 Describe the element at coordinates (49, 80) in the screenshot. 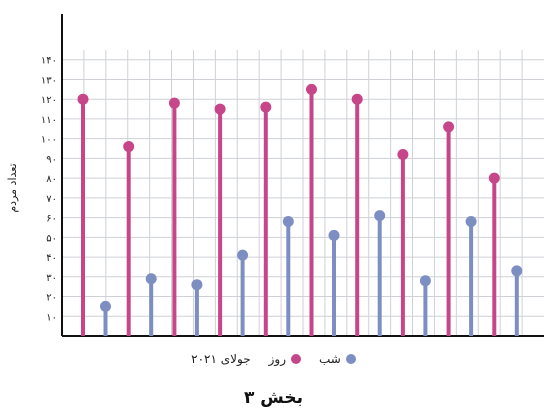

I see `y-tick-label-12: ۱۳۰` at that location.